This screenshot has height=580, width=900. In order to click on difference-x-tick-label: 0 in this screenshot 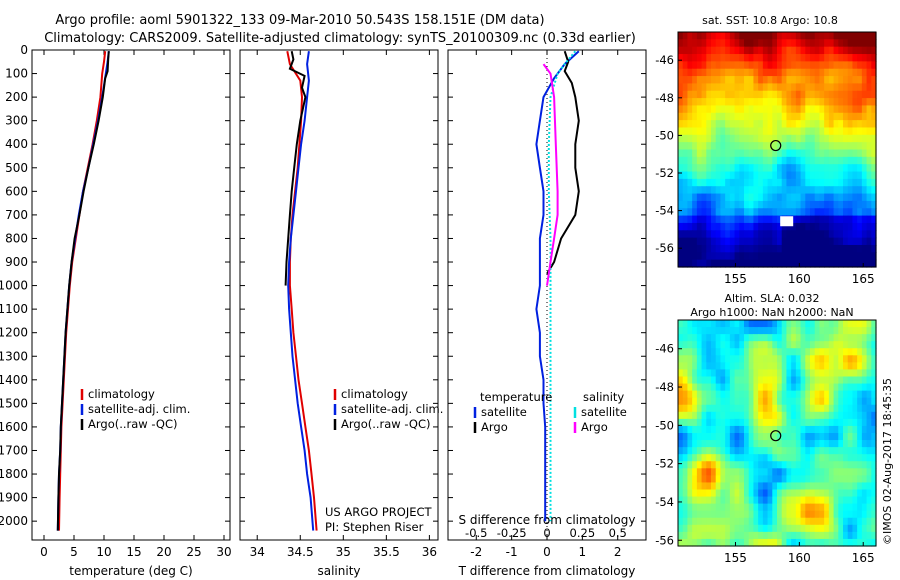, I will do `click(547, 552)`.